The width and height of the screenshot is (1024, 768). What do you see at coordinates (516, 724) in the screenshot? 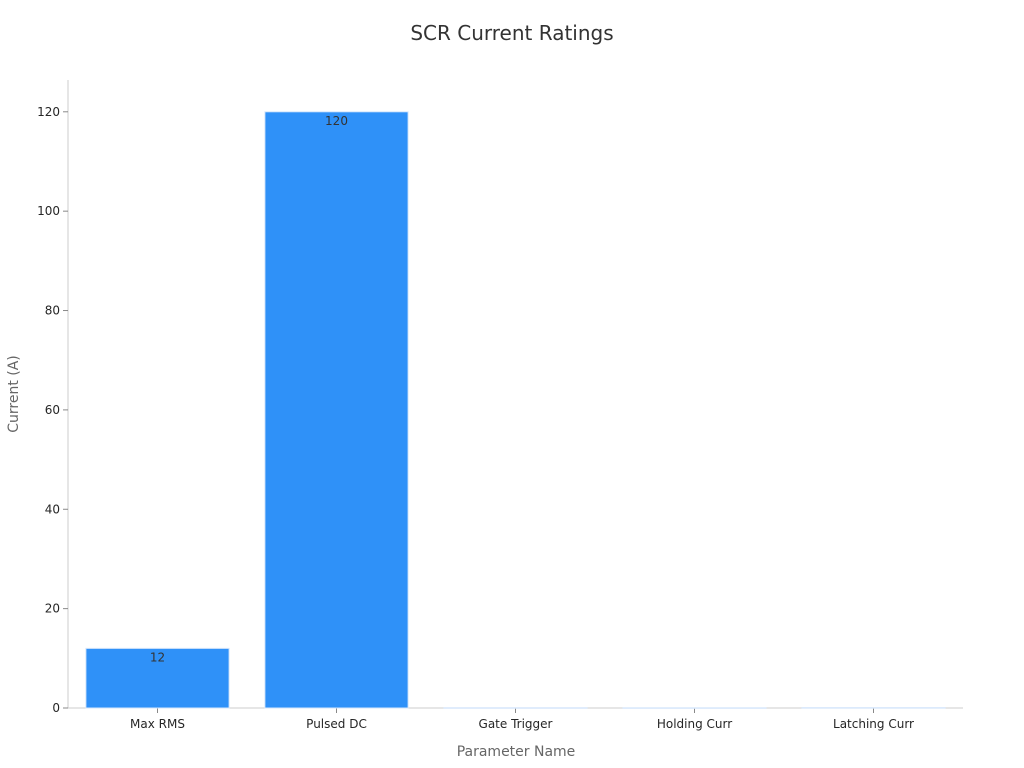
I see `x-tick-label: Gate Trigger` at bounding box center [516, 724].